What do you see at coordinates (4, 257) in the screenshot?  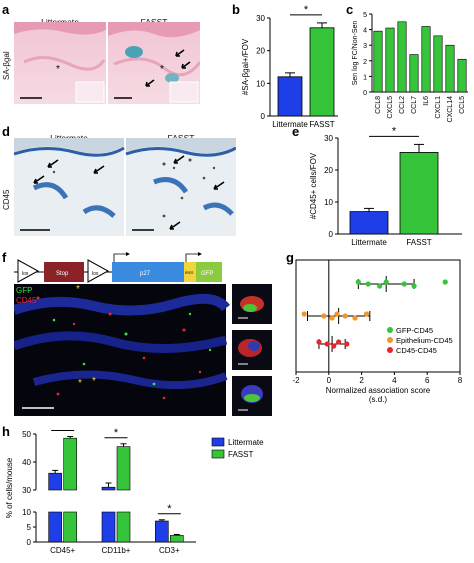 I see `panel-f-letter: f` at bounding box center [4, 257].